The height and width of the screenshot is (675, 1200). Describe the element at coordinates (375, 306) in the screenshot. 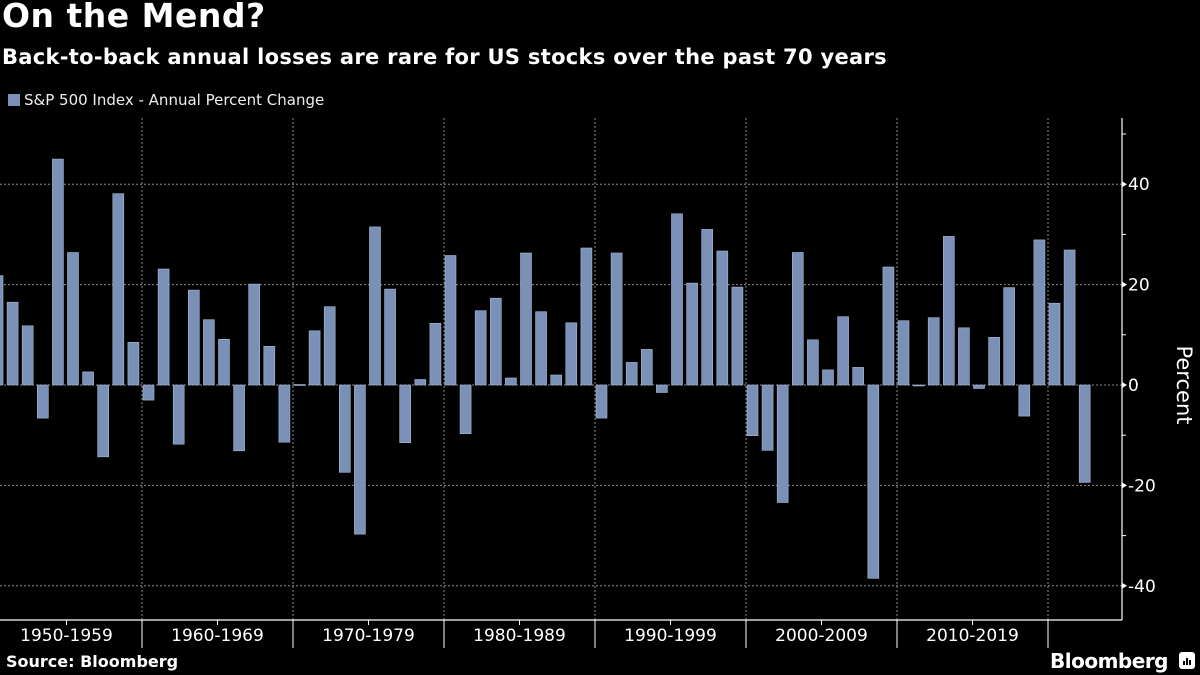

I see `bar-1975` at that location.